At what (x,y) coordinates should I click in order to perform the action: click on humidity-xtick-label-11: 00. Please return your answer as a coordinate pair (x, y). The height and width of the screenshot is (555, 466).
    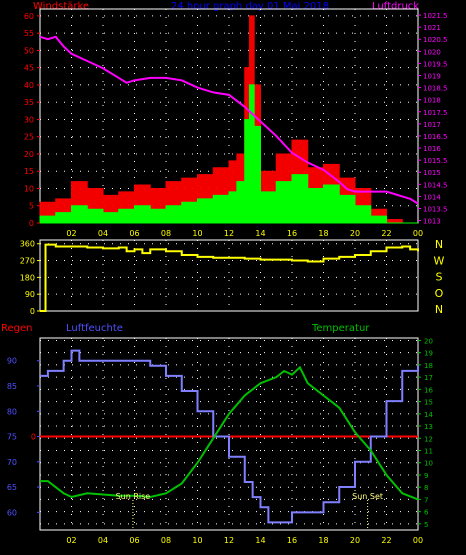
    Looking at the image, I should click on (418, 540).